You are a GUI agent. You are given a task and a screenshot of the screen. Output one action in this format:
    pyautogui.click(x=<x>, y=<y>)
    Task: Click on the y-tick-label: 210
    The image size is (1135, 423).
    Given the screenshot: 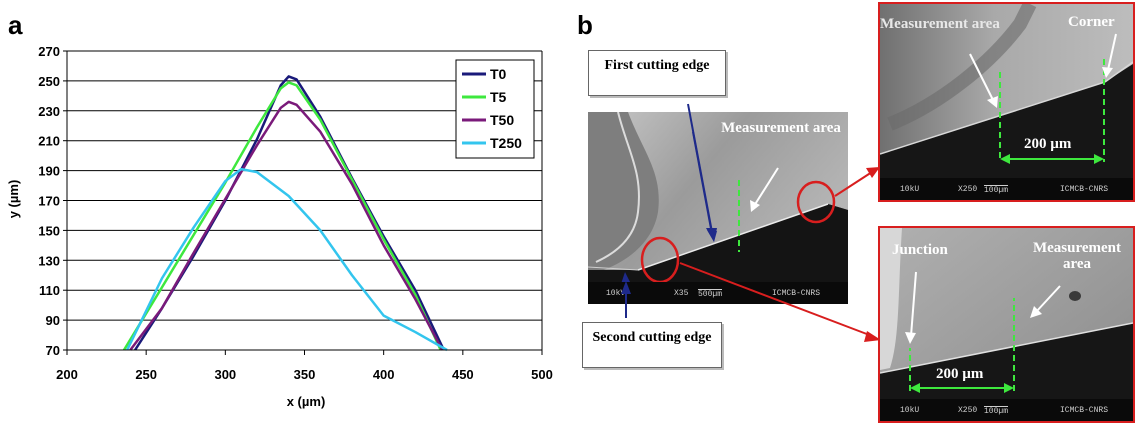 What is the action you would take?
    pyautogui.click(x=49, y=141)
    